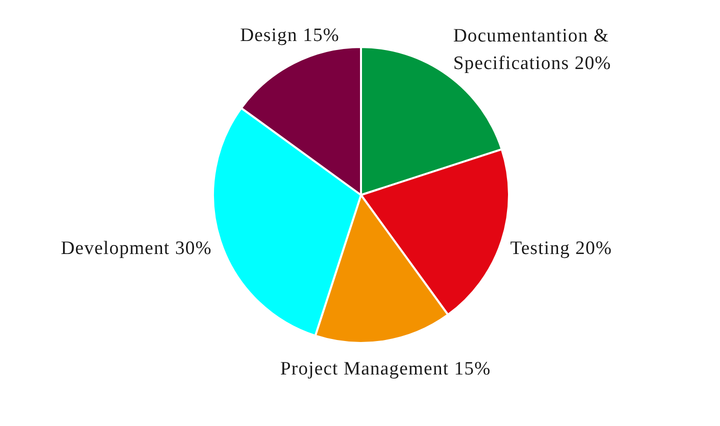 The width and height of the screenshot is (720, 426). I want to click on slice-label: Documentantion & Specifications 20%, so click(532, 50).